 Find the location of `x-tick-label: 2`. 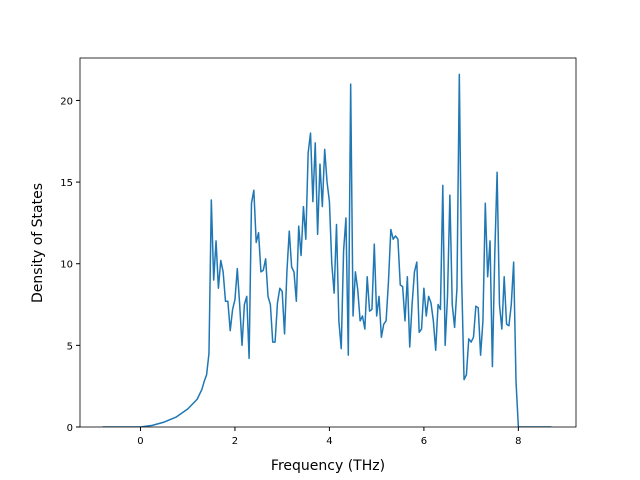

x-tick-label: 2 is located at coordinates (235, 441).